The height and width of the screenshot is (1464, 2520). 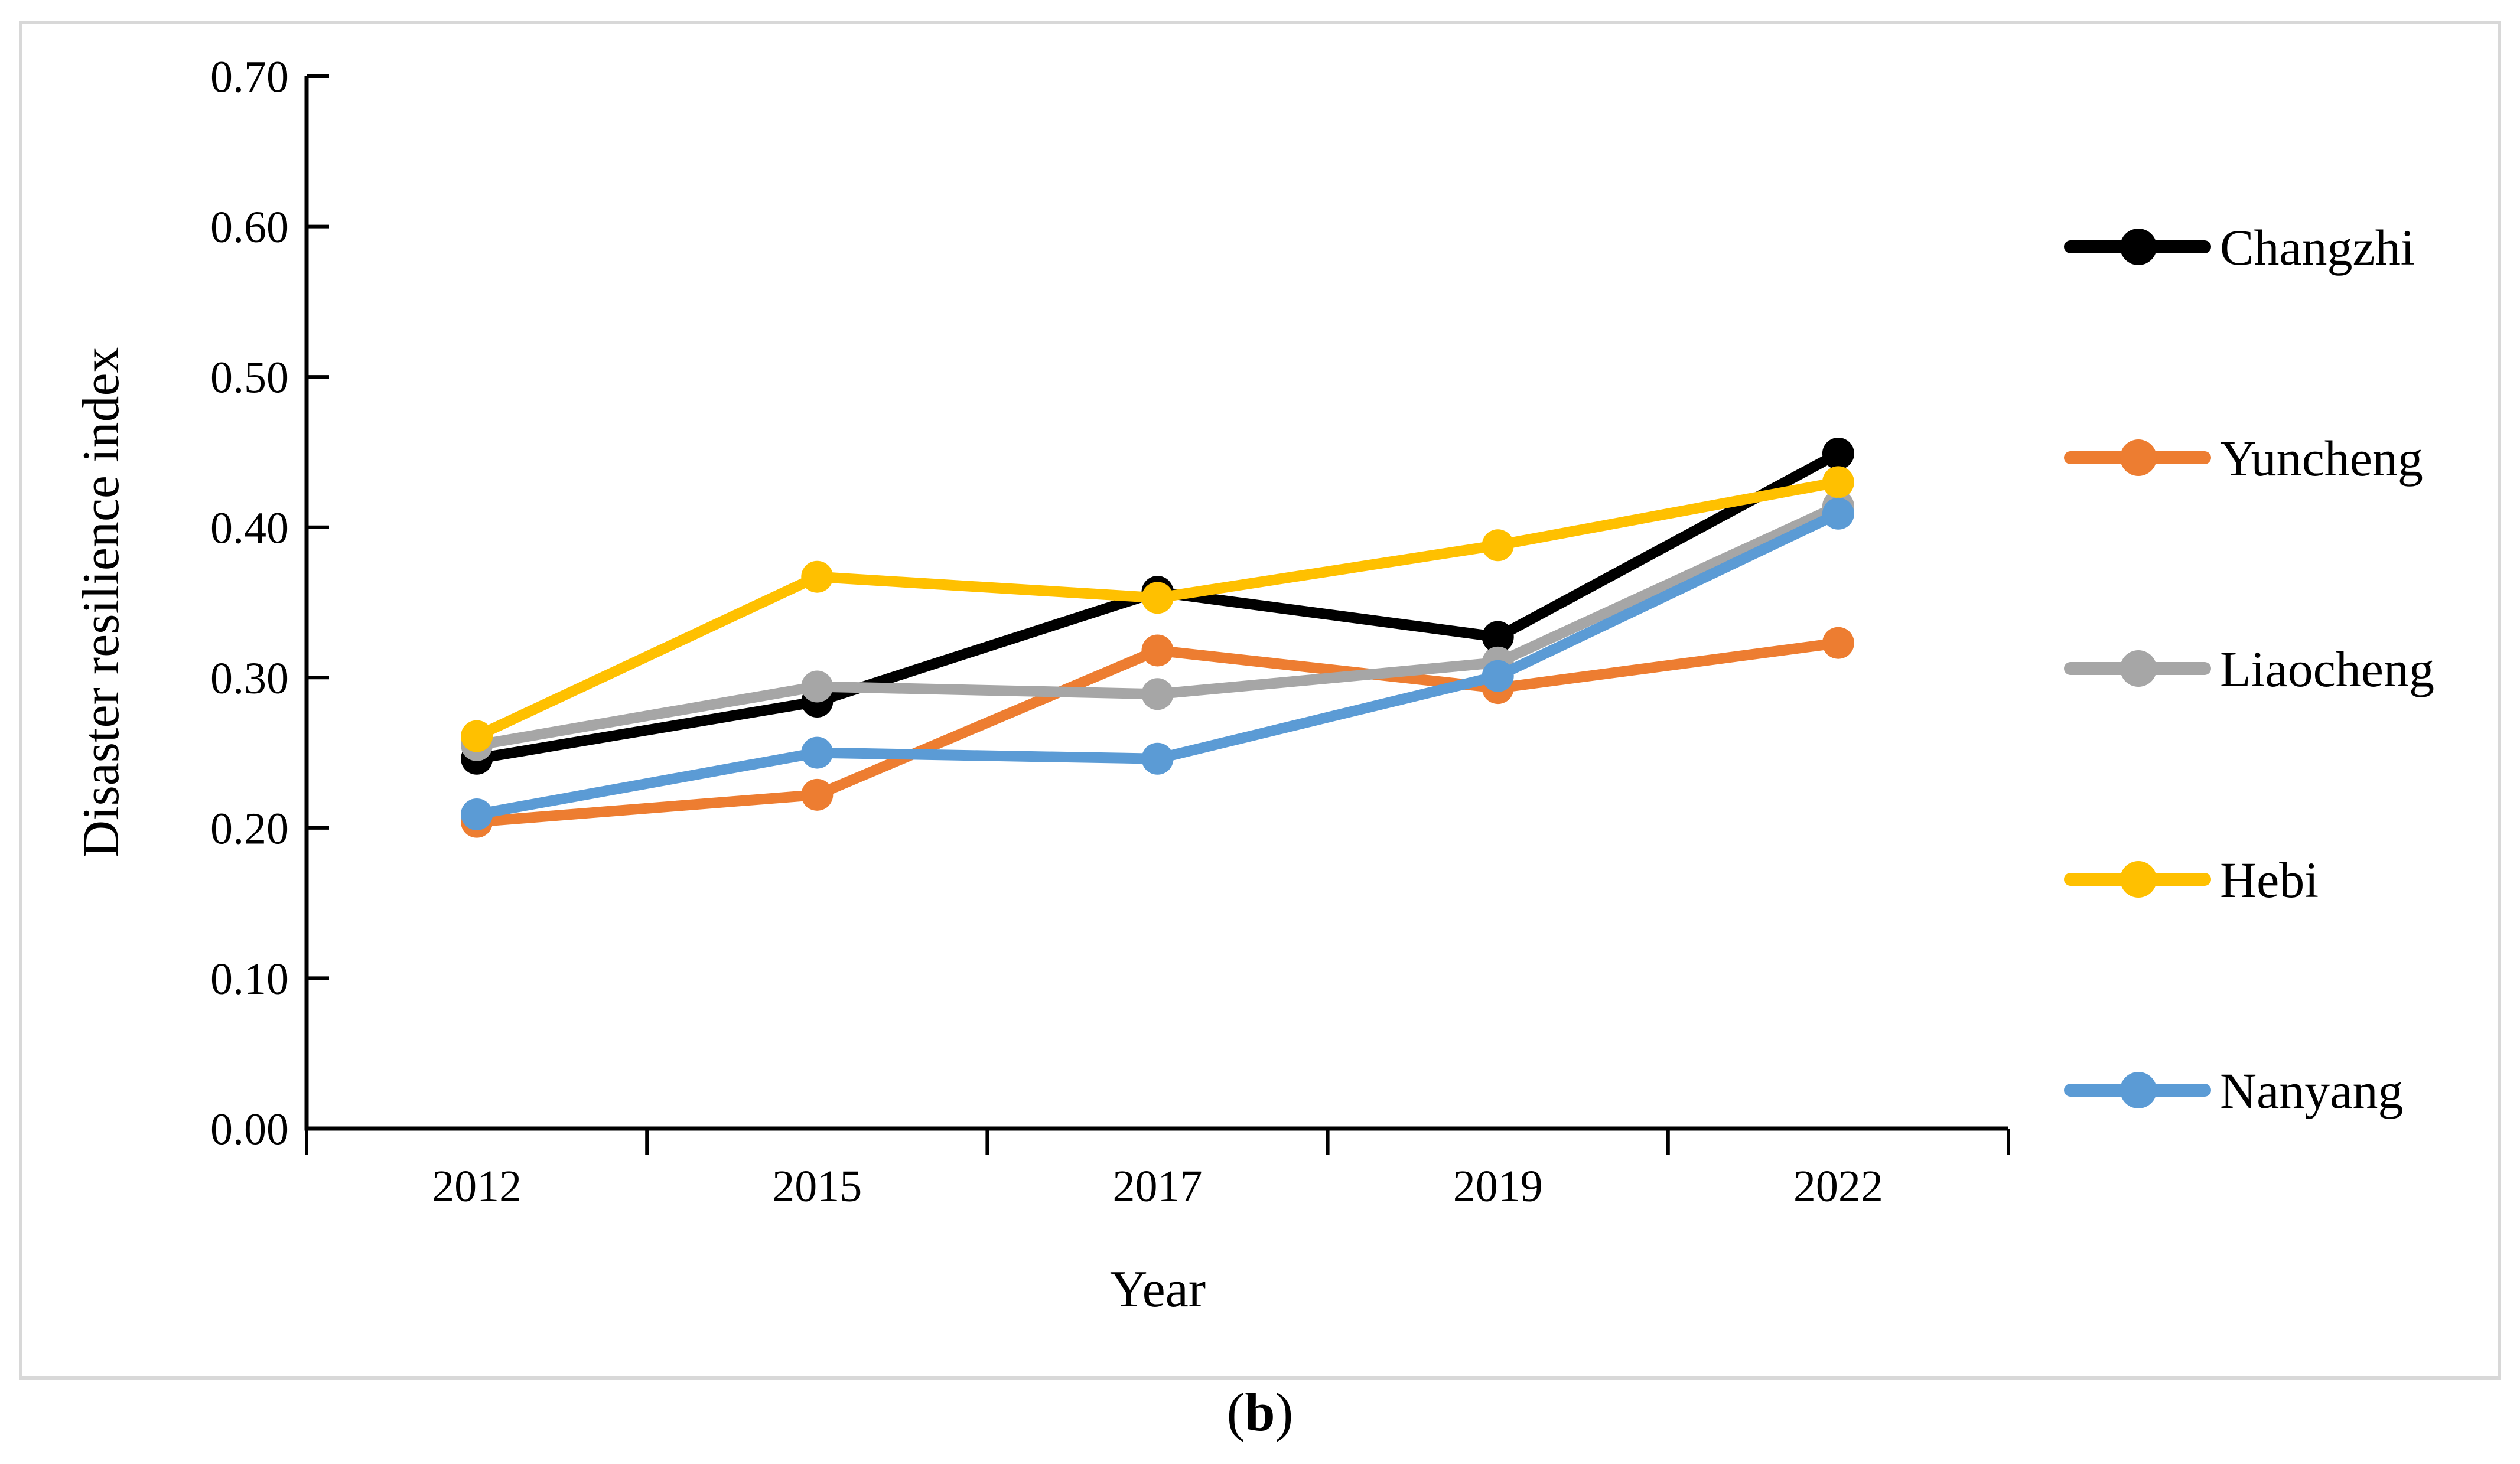 What do you see at coordinates (249, 678) in the screenshot?
I see `y-tick-label: 0.30` at bounding box center [249, 678].